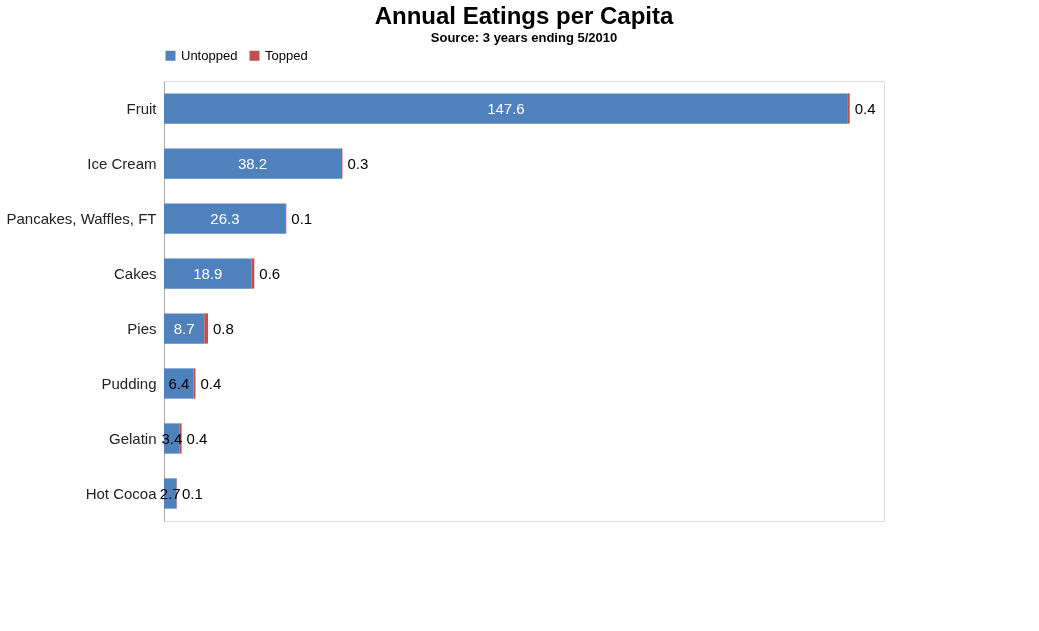 The image size is (1039, 631). What do you see at coordinates (81, 218) in the screenshot?
I see `y-tick-label: Pancakes, Waffles, FT` at bounding box center [81, 218].